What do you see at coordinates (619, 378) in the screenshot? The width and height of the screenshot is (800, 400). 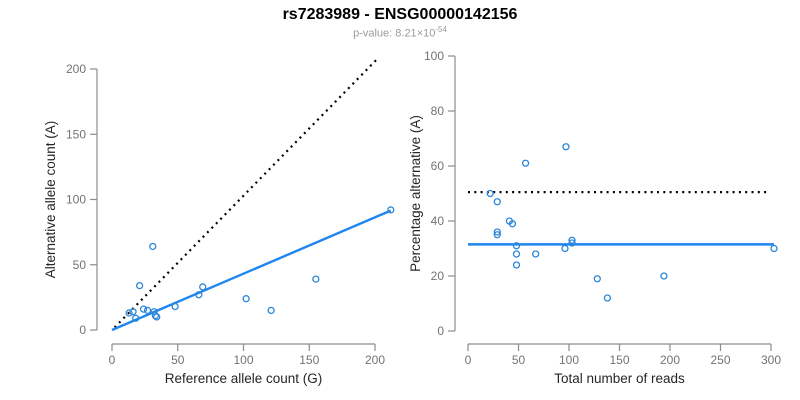 I see `x-axis-title: Total number of reads` at bounding box center [619, 378].